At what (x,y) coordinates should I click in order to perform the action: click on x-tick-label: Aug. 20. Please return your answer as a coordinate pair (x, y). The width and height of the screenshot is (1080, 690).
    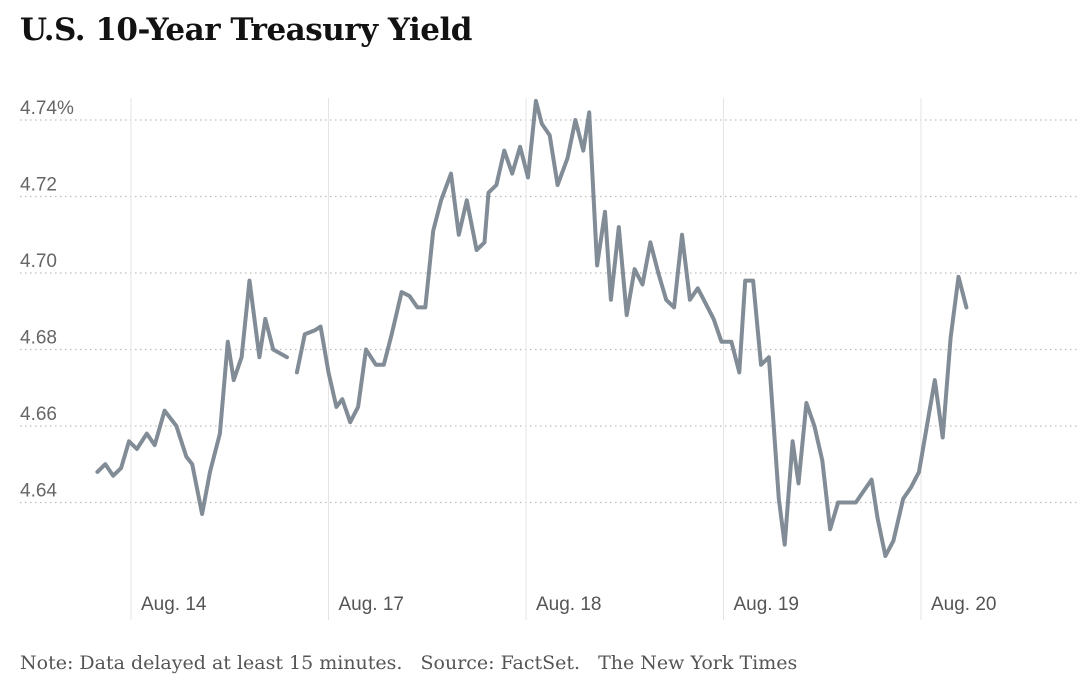
    Looking at the image, I should click on (964, 604).